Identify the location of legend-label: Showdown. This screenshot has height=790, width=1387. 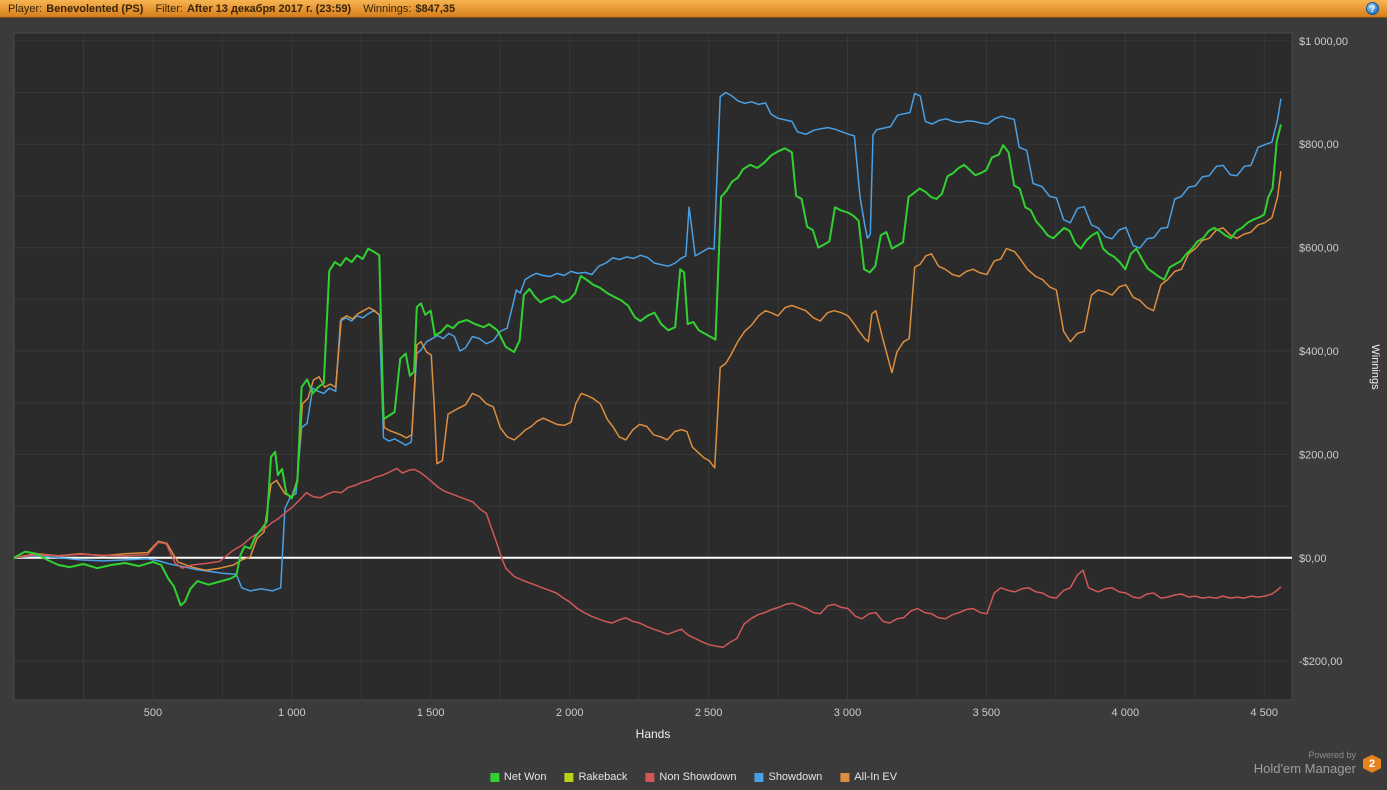
(795, 777).